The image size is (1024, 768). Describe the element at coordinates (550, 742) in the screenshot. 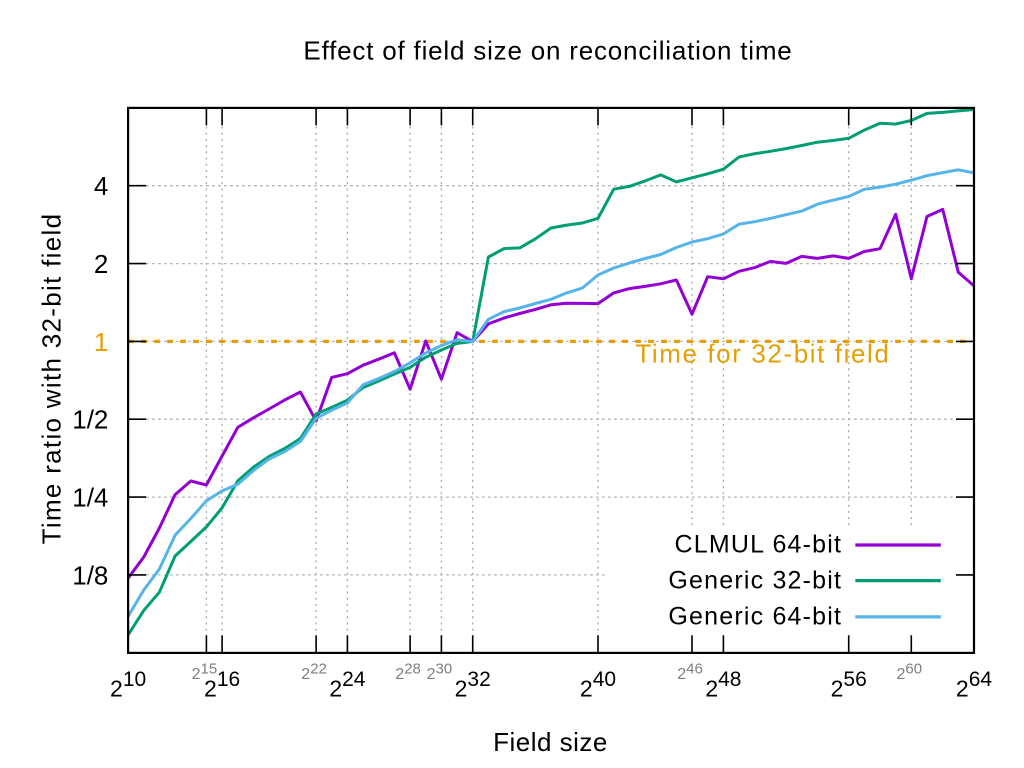

I see `svg-text: Field size` at that location.